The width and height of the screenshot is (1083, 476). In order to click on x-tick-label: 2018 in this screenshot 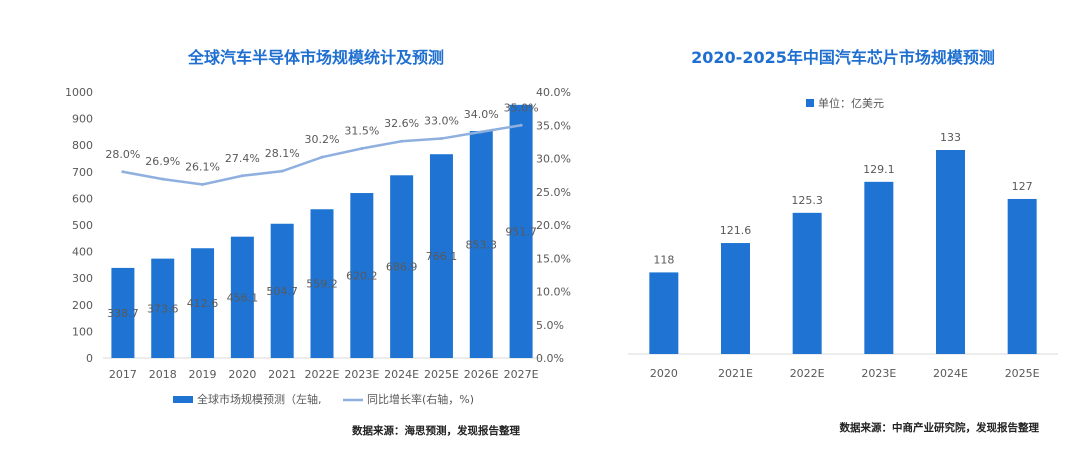, I will do `click(163, 374)`.